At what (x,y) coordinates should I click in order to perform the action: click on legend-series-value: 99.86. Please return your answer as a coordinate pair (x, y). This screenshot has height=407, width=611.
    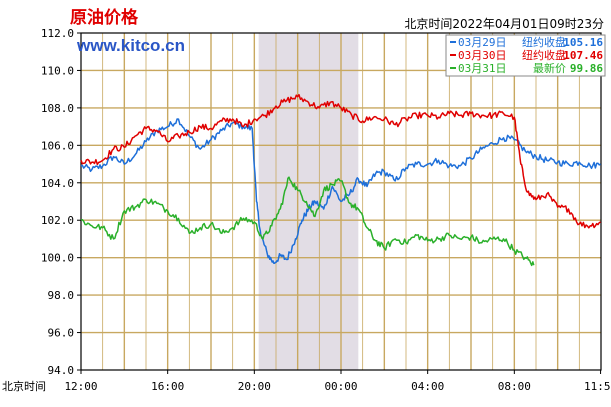
    Looking at the image, I should click on (586, 68).